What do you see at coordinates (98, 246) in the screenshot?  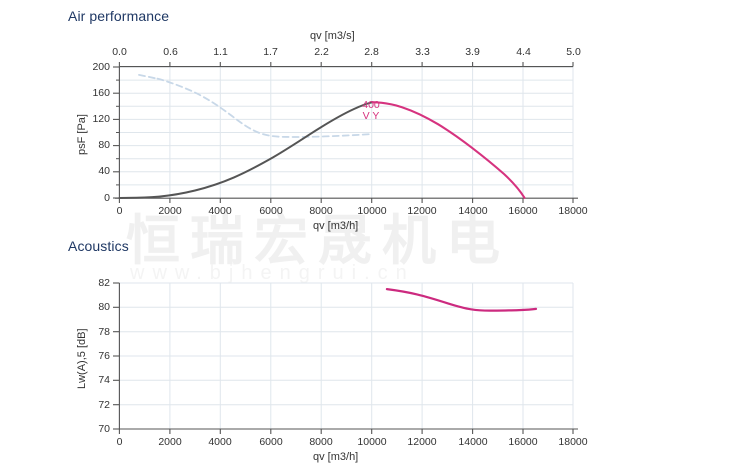 I see `acoustics-title: Acoustics` at bounding box center [98, 246].